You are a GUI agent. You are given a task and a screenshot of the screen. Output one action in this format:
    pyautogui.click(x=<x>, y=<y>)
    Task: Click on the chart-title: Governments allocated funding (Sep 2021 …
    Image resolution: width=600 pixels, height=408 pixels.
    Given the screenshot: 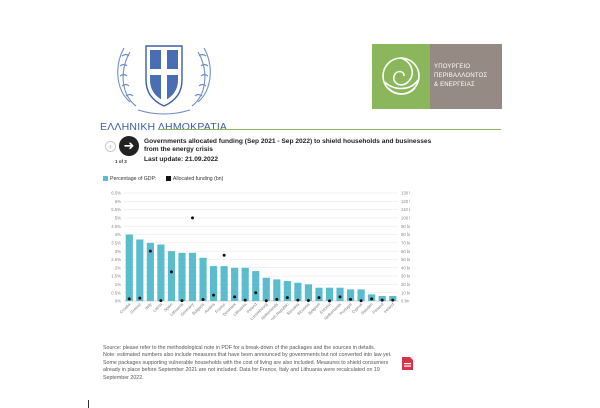 What is the action you would take?
    pyautogui.click(x=288, y=146)
    